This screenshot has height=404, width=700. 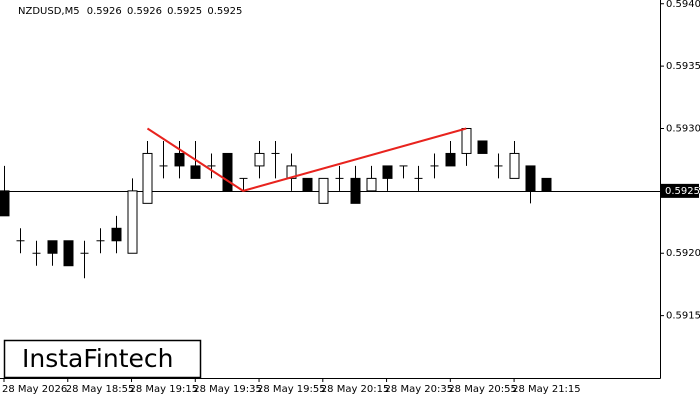 I want to click on logo: InstaFintech, so click(x=98, y=358).